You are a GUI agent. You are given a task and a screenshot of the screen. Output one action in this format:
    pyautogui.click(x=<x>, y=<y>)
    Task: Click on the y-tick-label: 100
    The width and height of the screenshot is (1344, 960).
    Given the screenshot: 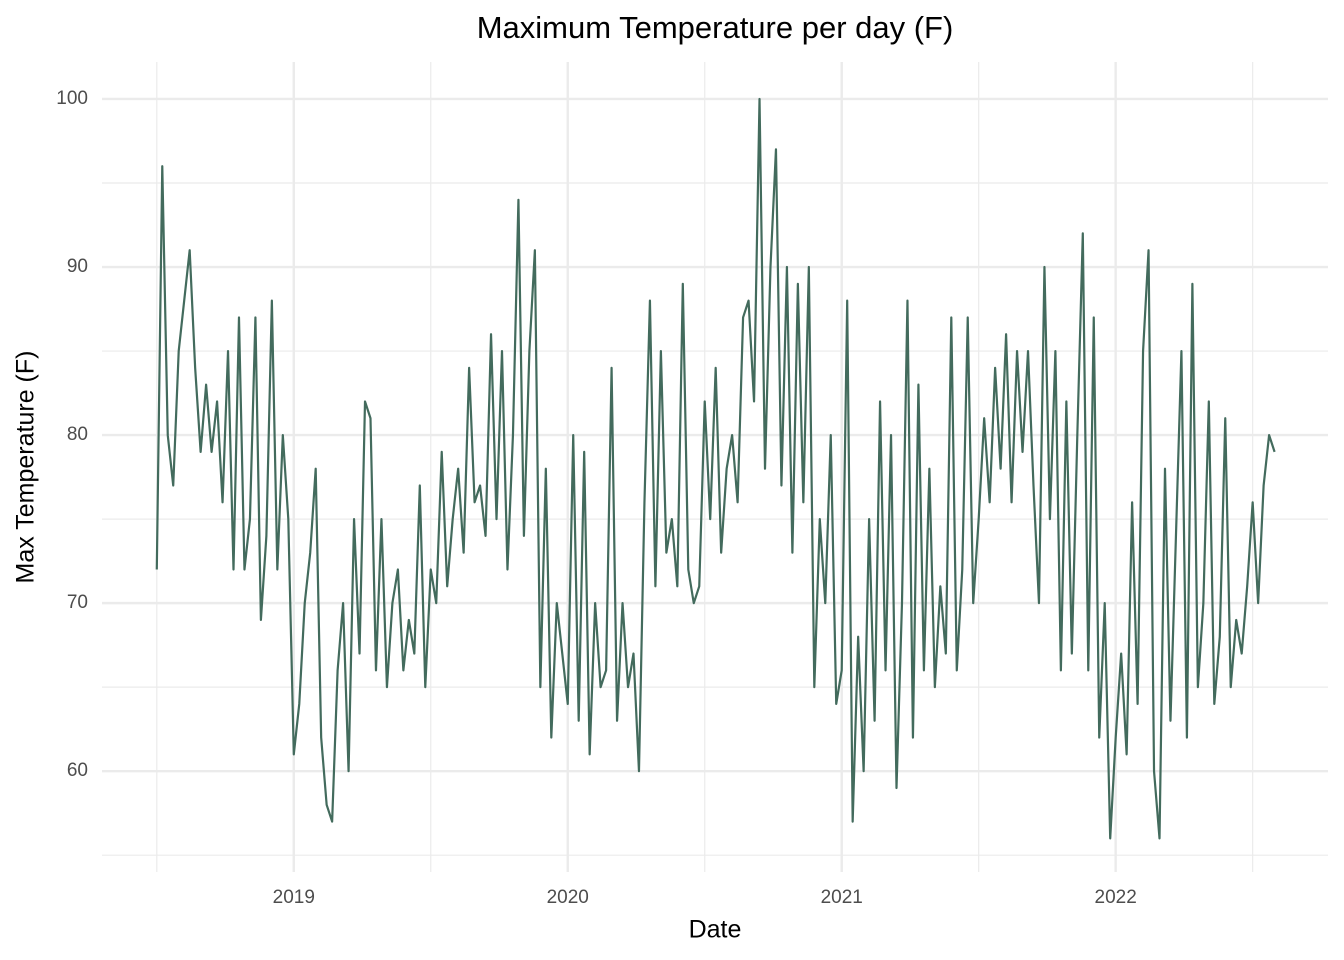 What is the action you would take?
    pyautogui.click(x=72, y=98)
    